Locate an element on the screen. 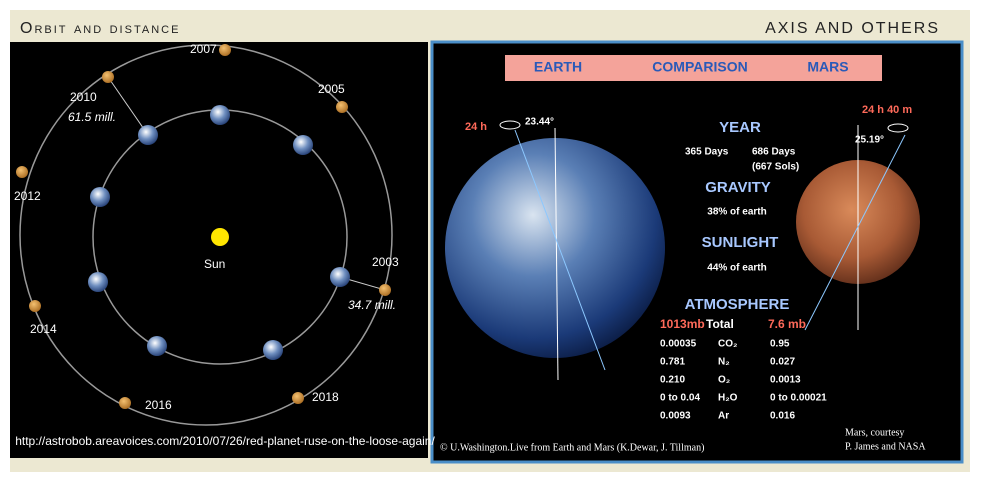 The width and height of the screenshot is (992, 492). label: 2018 is located at coordinates (325, 397).